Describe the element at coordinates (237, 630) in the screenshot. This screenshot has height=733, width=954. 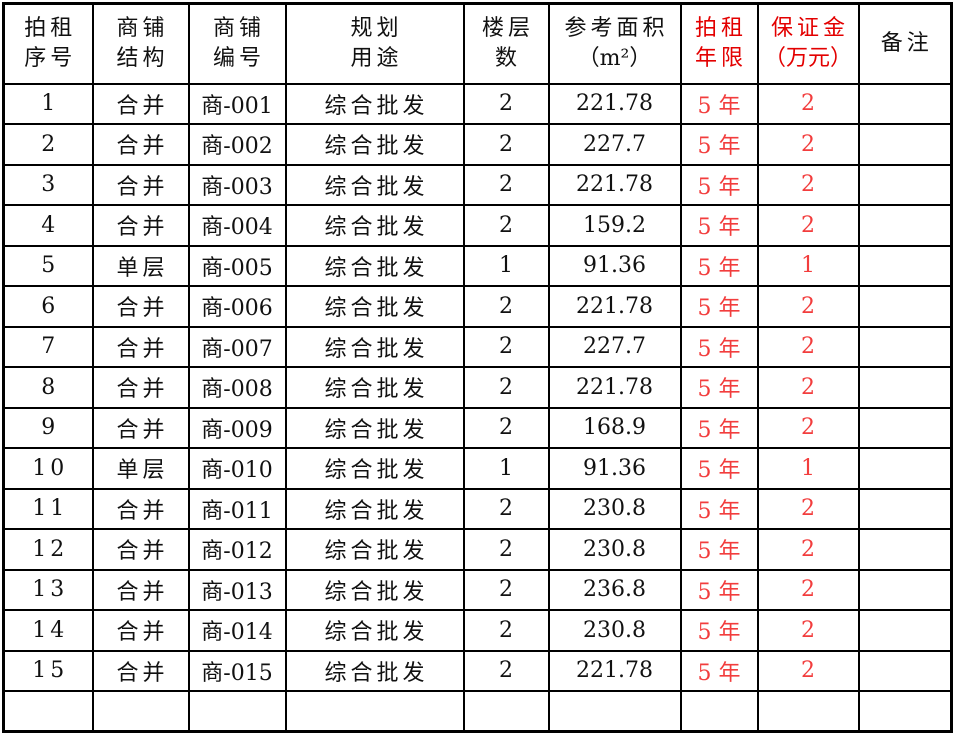
I see `cell-shop-no: 商-014` at that location.